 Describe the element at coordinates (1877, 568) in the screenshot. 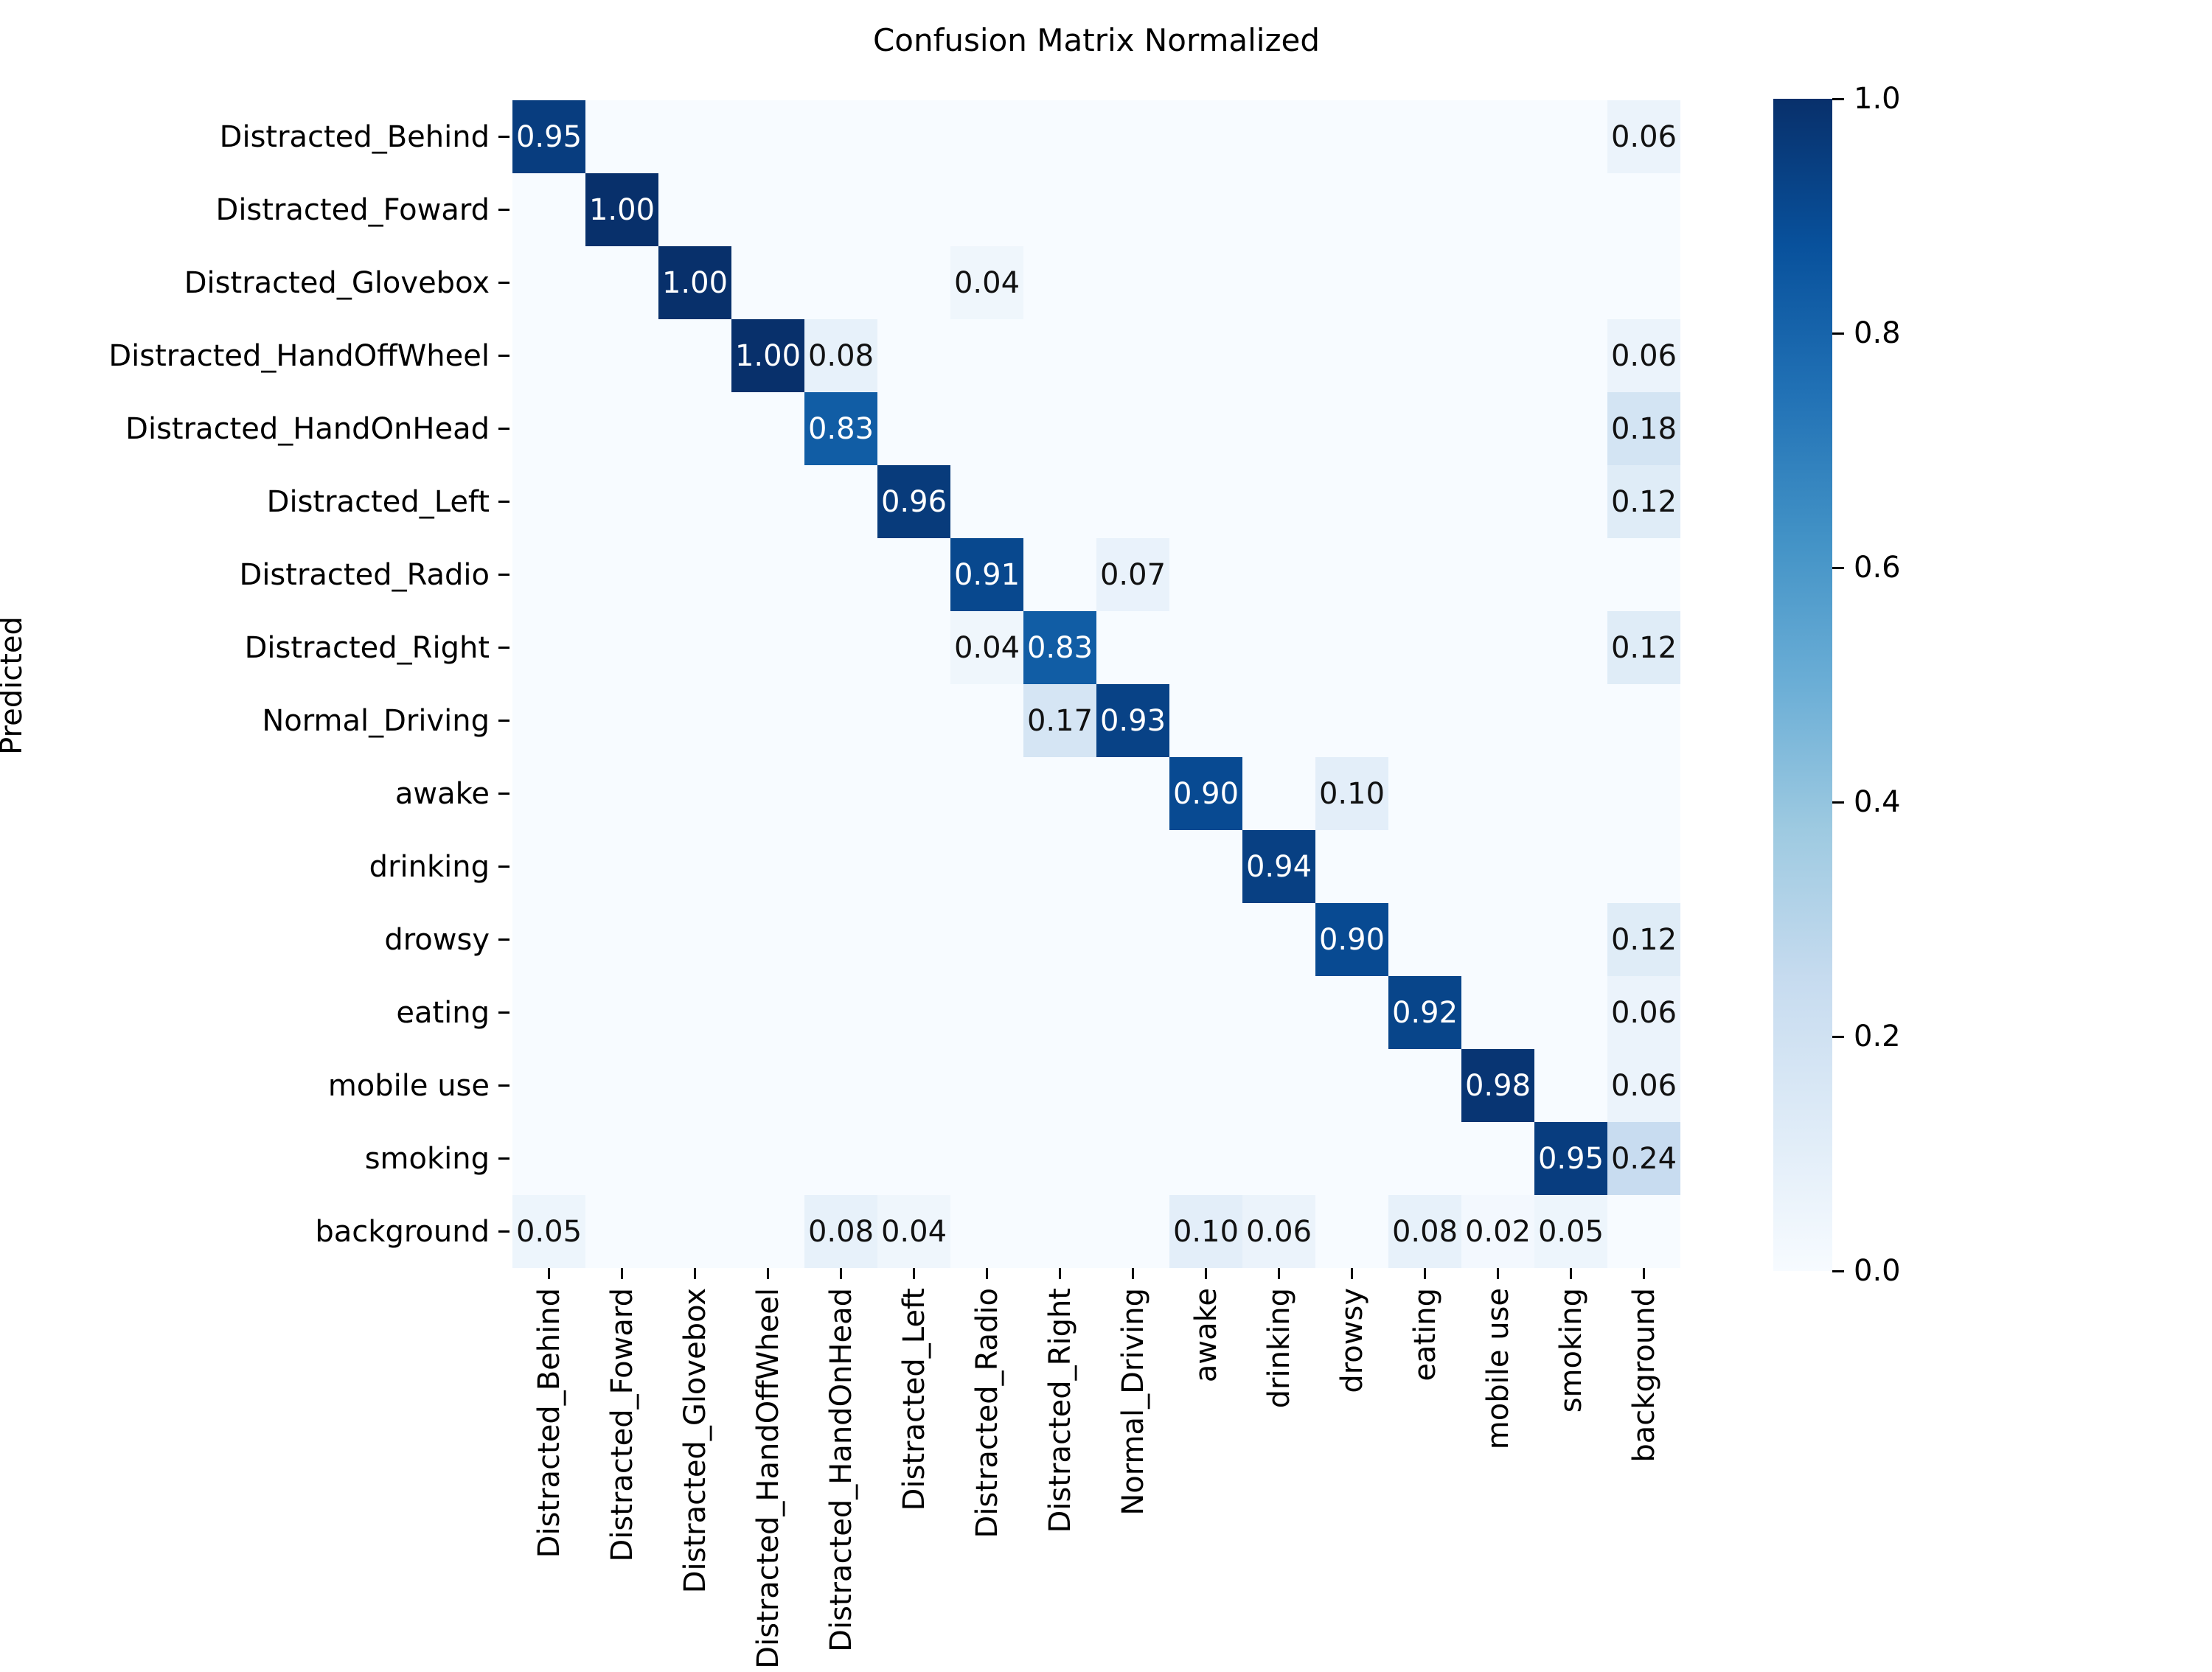

I see `colorbar-tick-label: 0.6` at that location.